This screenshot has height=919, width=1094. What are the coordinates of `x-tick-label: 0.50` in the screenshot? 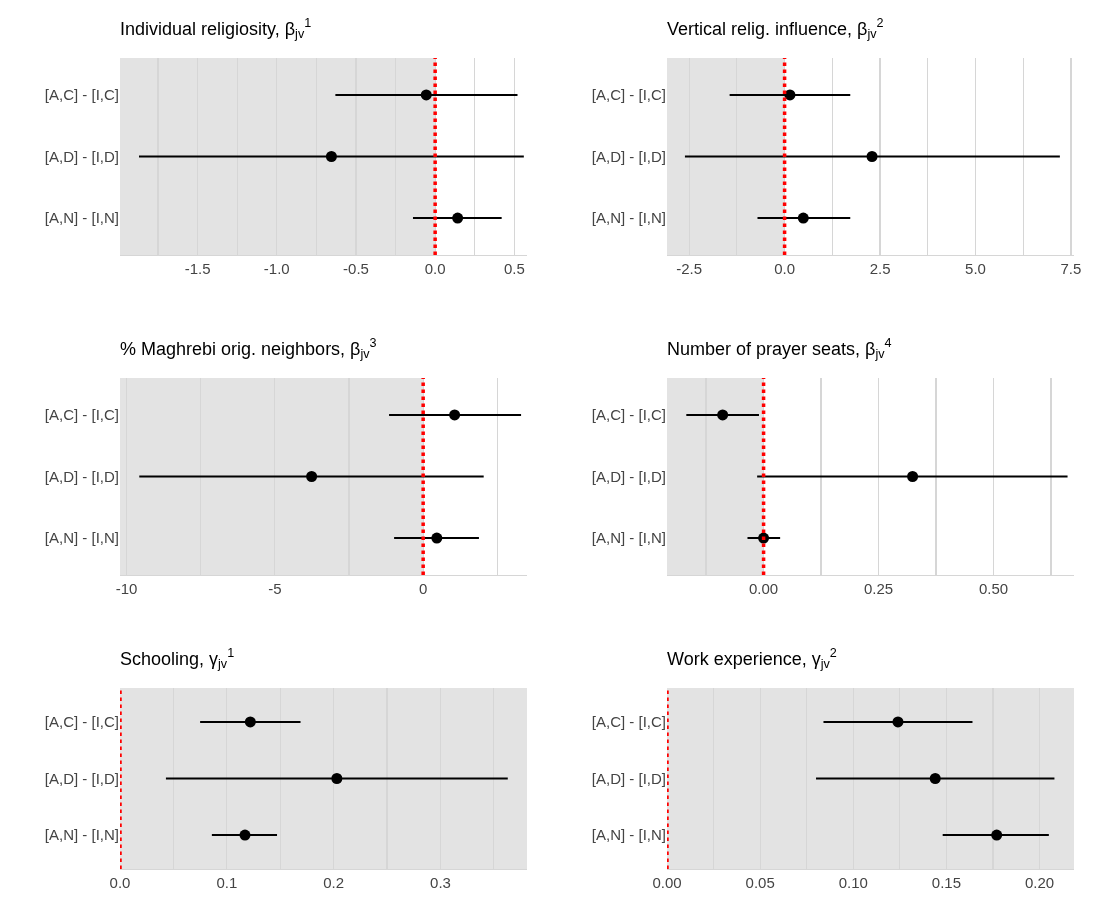 It's located at (993, 588).